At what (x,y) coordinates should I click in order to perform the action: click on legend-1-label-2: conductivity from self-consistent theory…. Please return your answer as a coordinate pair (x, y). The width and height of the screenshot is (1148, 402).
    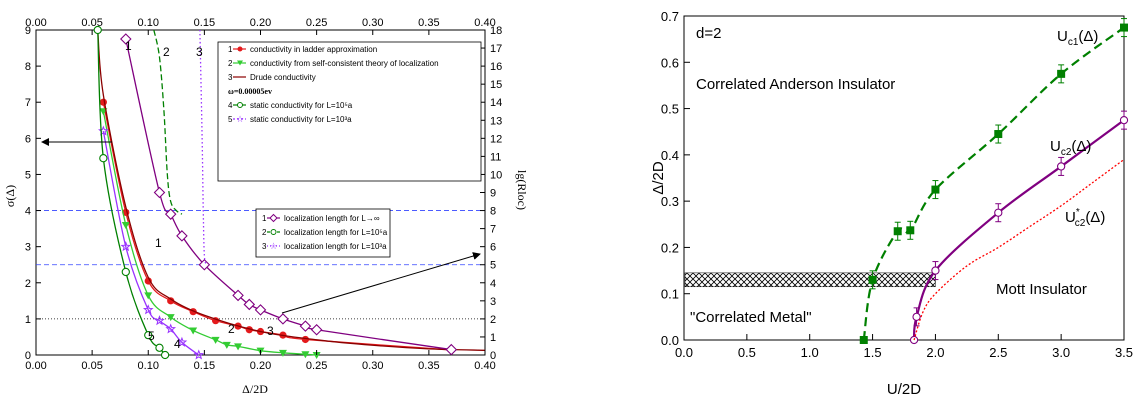
    Looking at the image, I should click on (344, 63).